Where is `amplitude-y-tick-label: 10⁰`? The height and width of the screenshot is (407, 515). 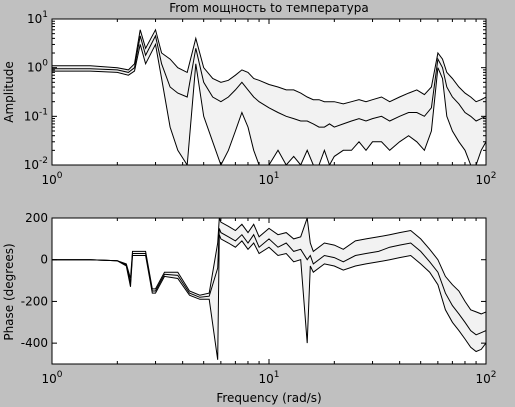
amplitude-y-tick-label: 10⁰ is located at coordinates (37, 67).